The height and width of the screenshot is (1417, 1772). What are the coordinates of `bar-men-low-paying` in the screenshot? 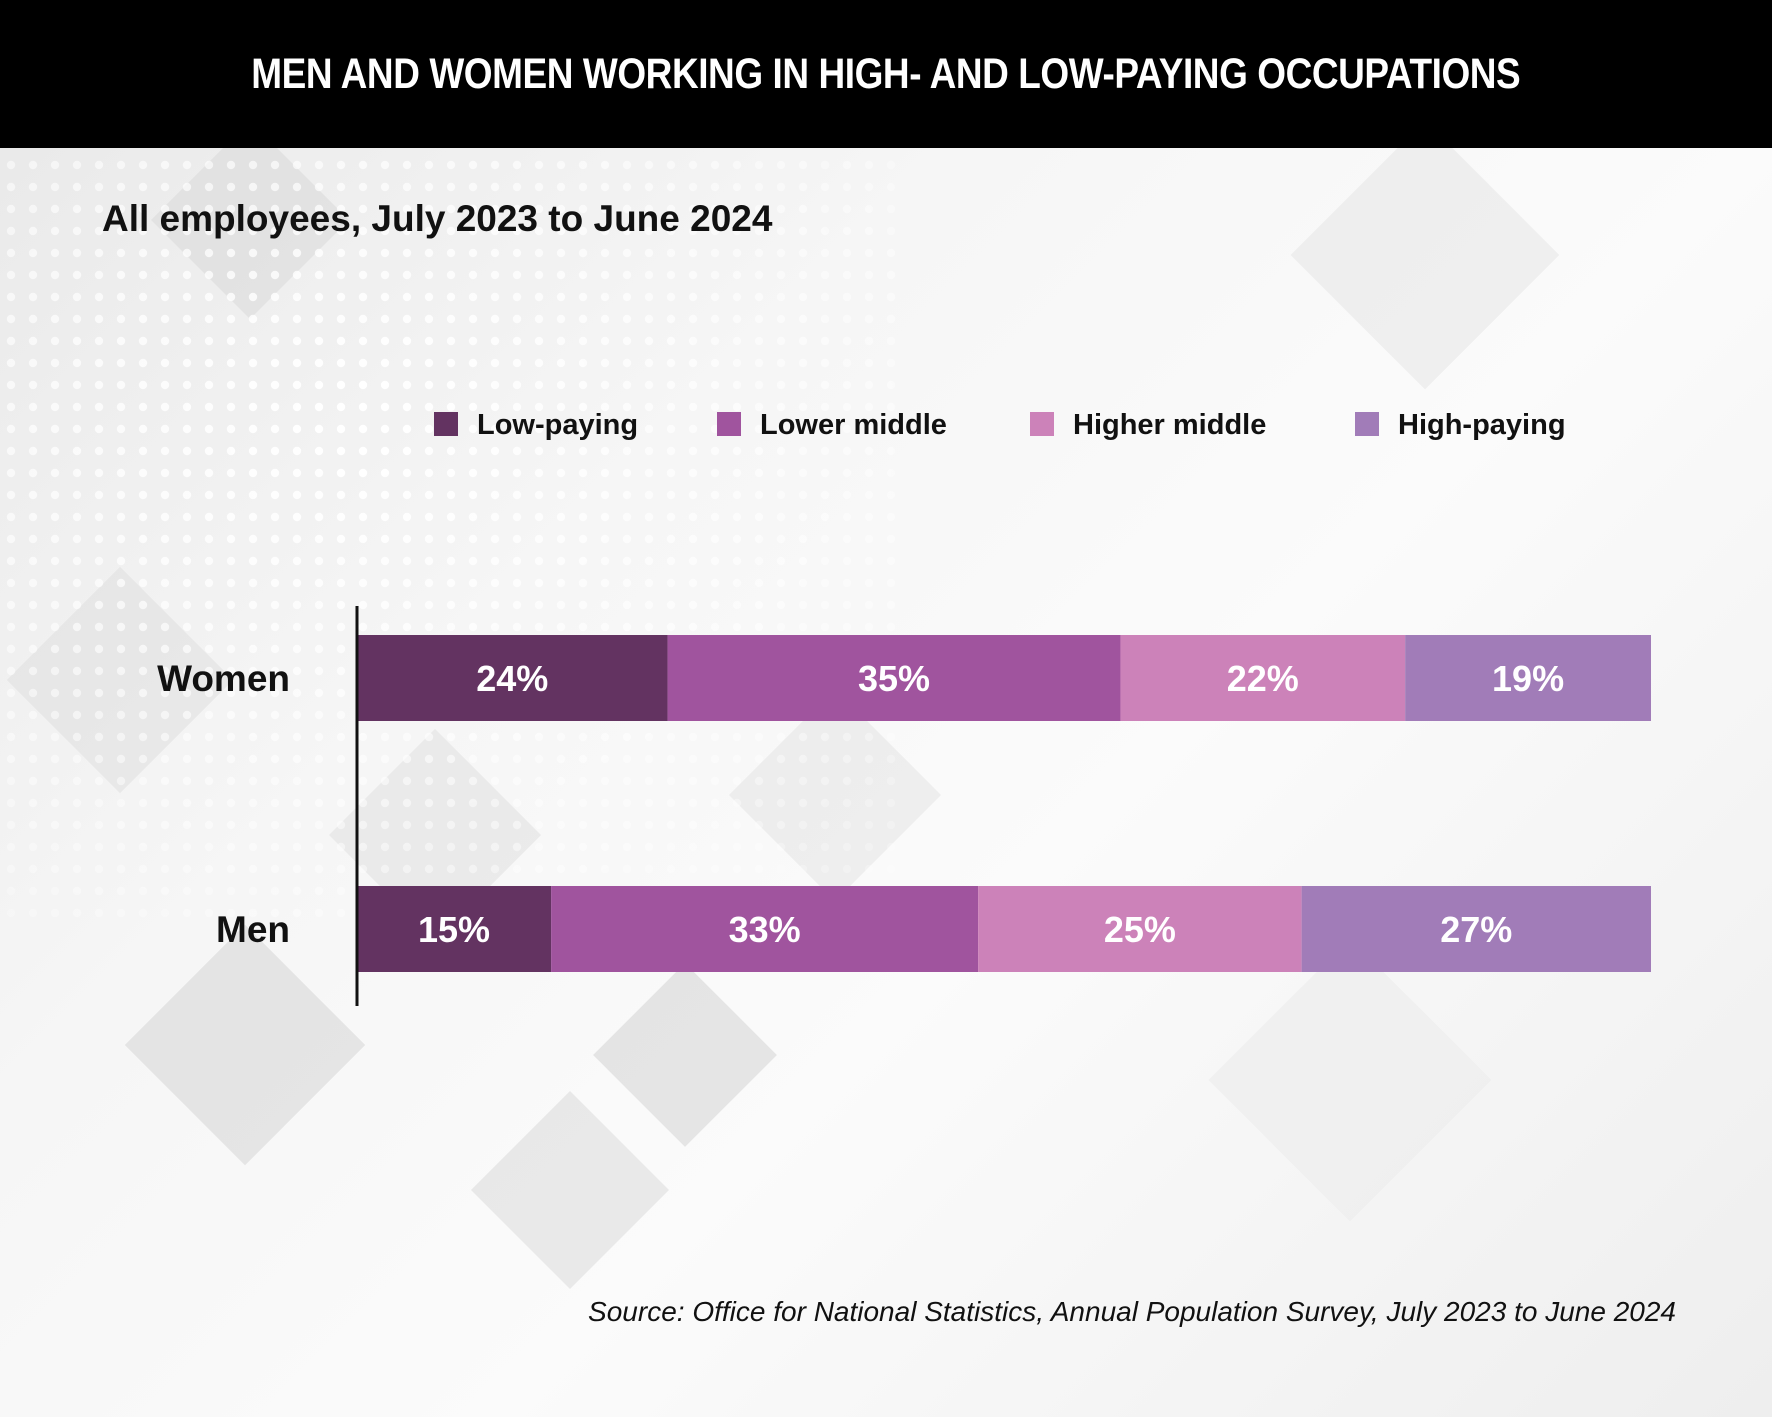 It's located at (454, 929).